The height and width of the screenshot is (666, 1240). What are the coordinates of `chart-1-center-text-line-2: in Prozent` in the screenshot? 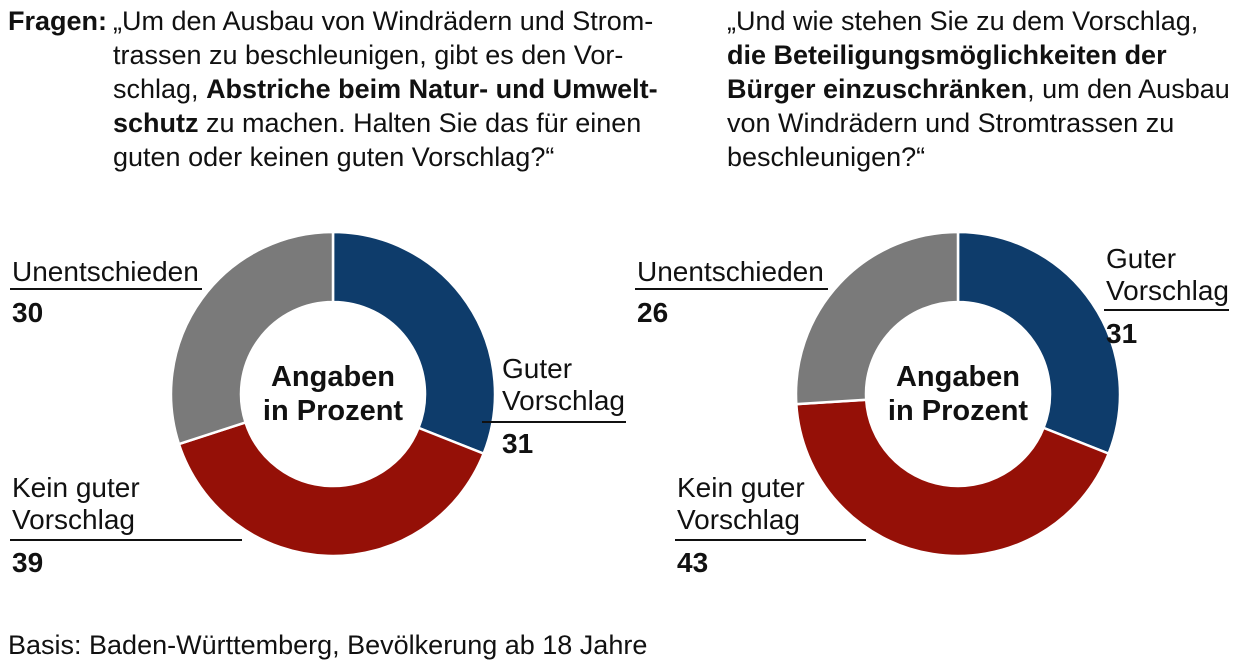 It's located at (333, 411).